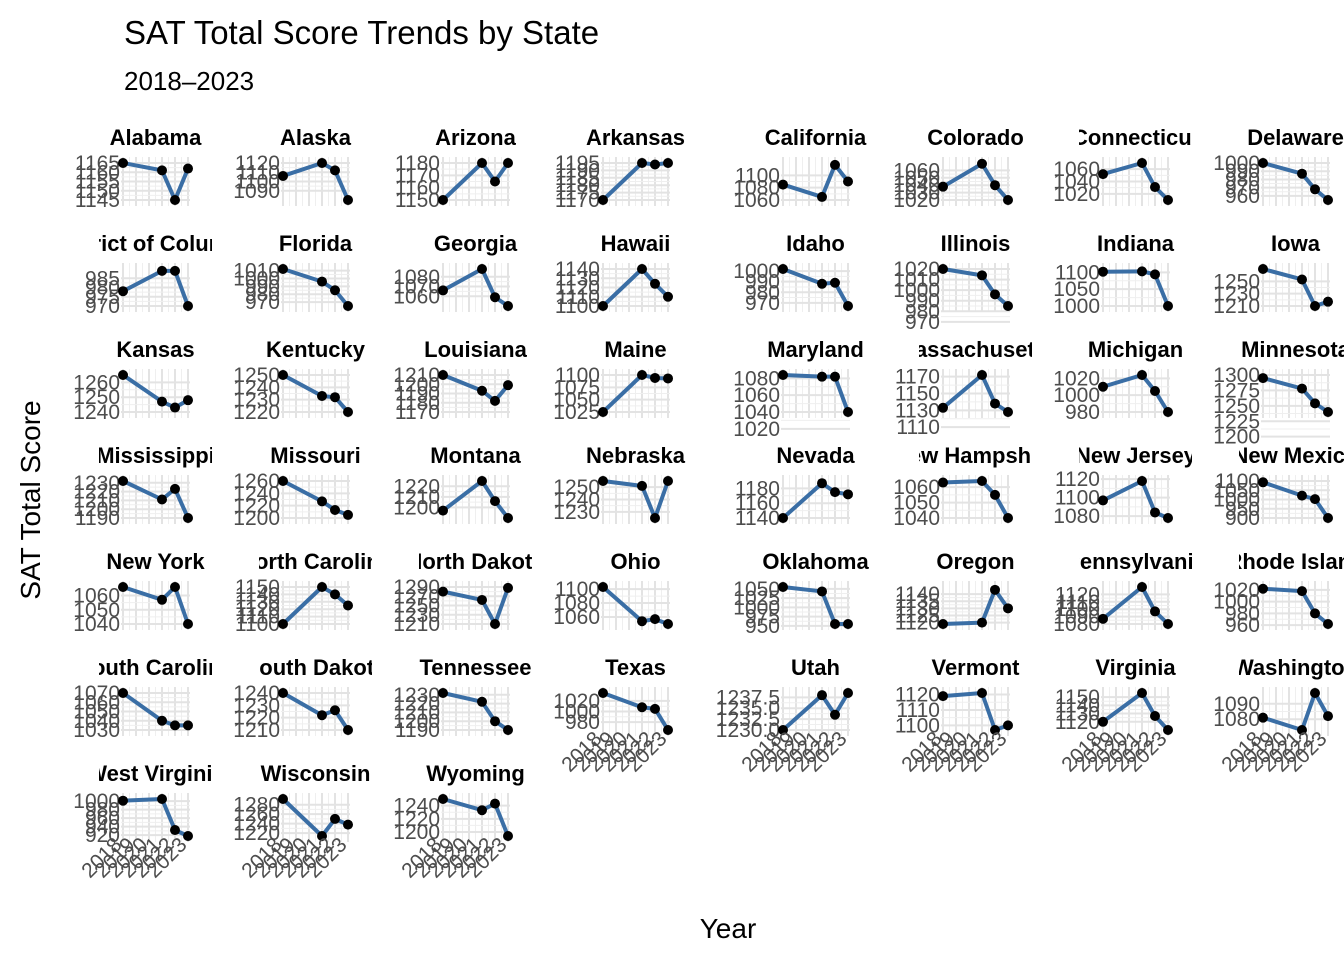 This screenshot has width=1344, height=960. What do you see at coordinates (635, 137) in the screenshot?
I see `facet-strip-label: Arkansas` at bounding box center [635, 137].